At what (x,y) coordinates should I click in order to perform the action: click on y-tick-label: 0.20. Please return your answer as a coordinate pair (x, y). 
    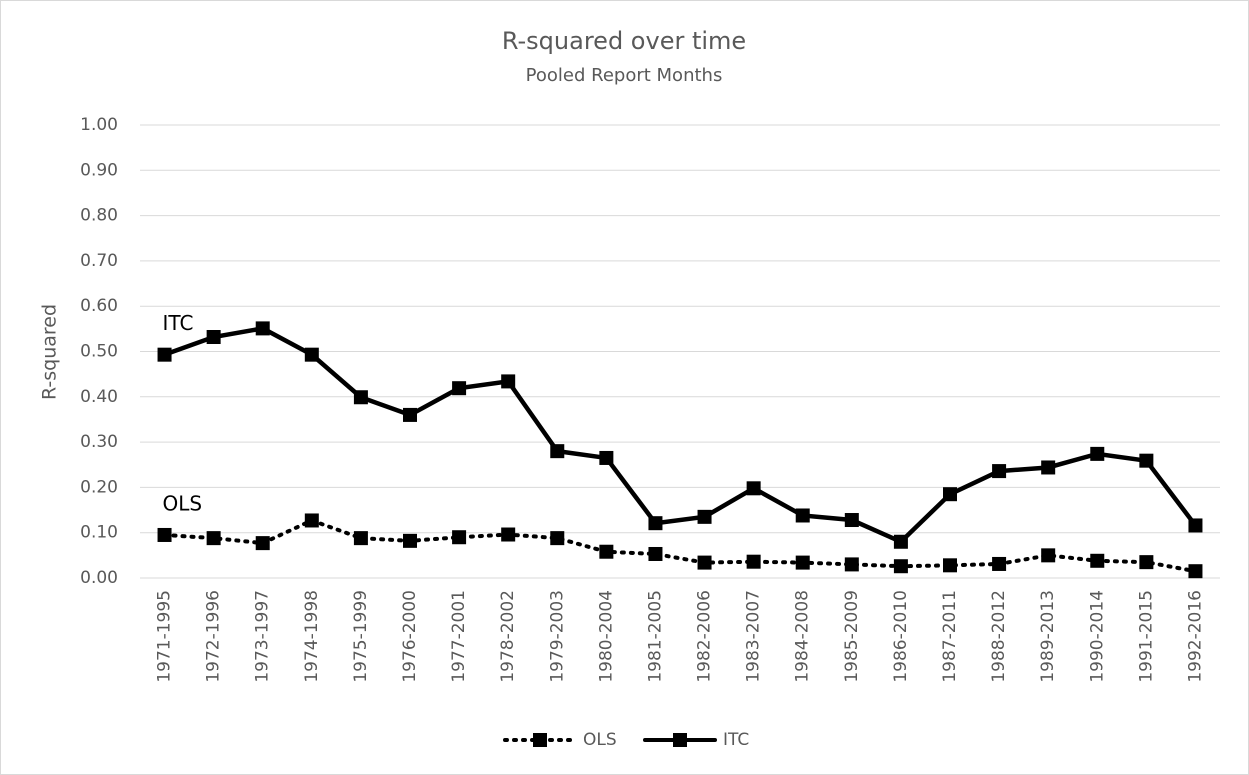
    Looking at the image, I should click on (99, 487).